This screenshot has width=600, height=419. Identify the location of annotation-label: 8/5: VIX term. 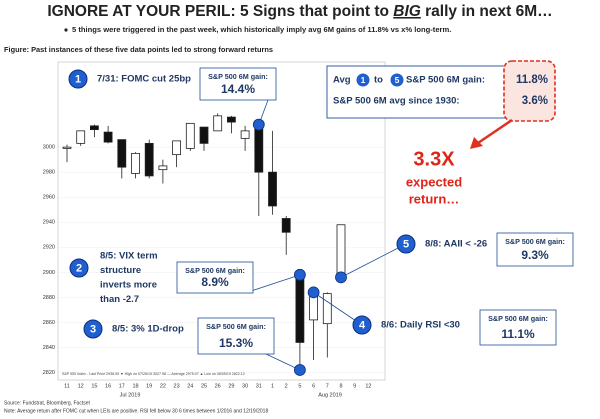
(129, 256).